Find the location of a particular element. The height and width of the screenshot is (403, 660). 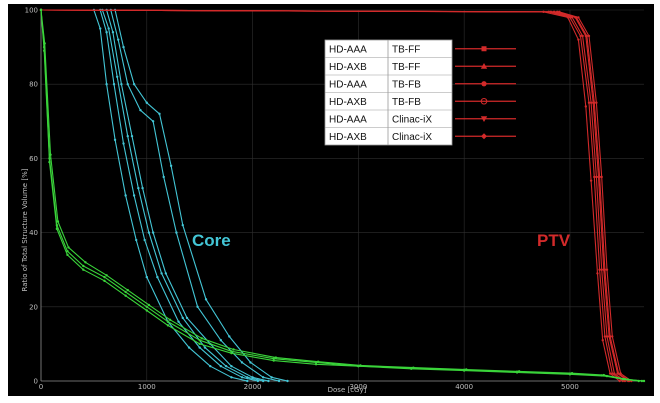

y-tick-label: 80 is located at coordinates (33, 85).